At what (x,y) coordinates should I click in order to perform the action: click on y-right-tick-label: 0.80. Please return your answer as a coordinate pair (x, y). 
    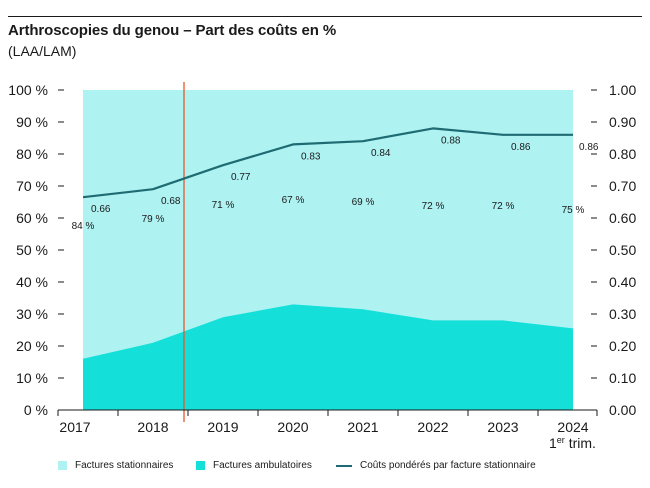
    Looking at the image, I should click on (622, 154).